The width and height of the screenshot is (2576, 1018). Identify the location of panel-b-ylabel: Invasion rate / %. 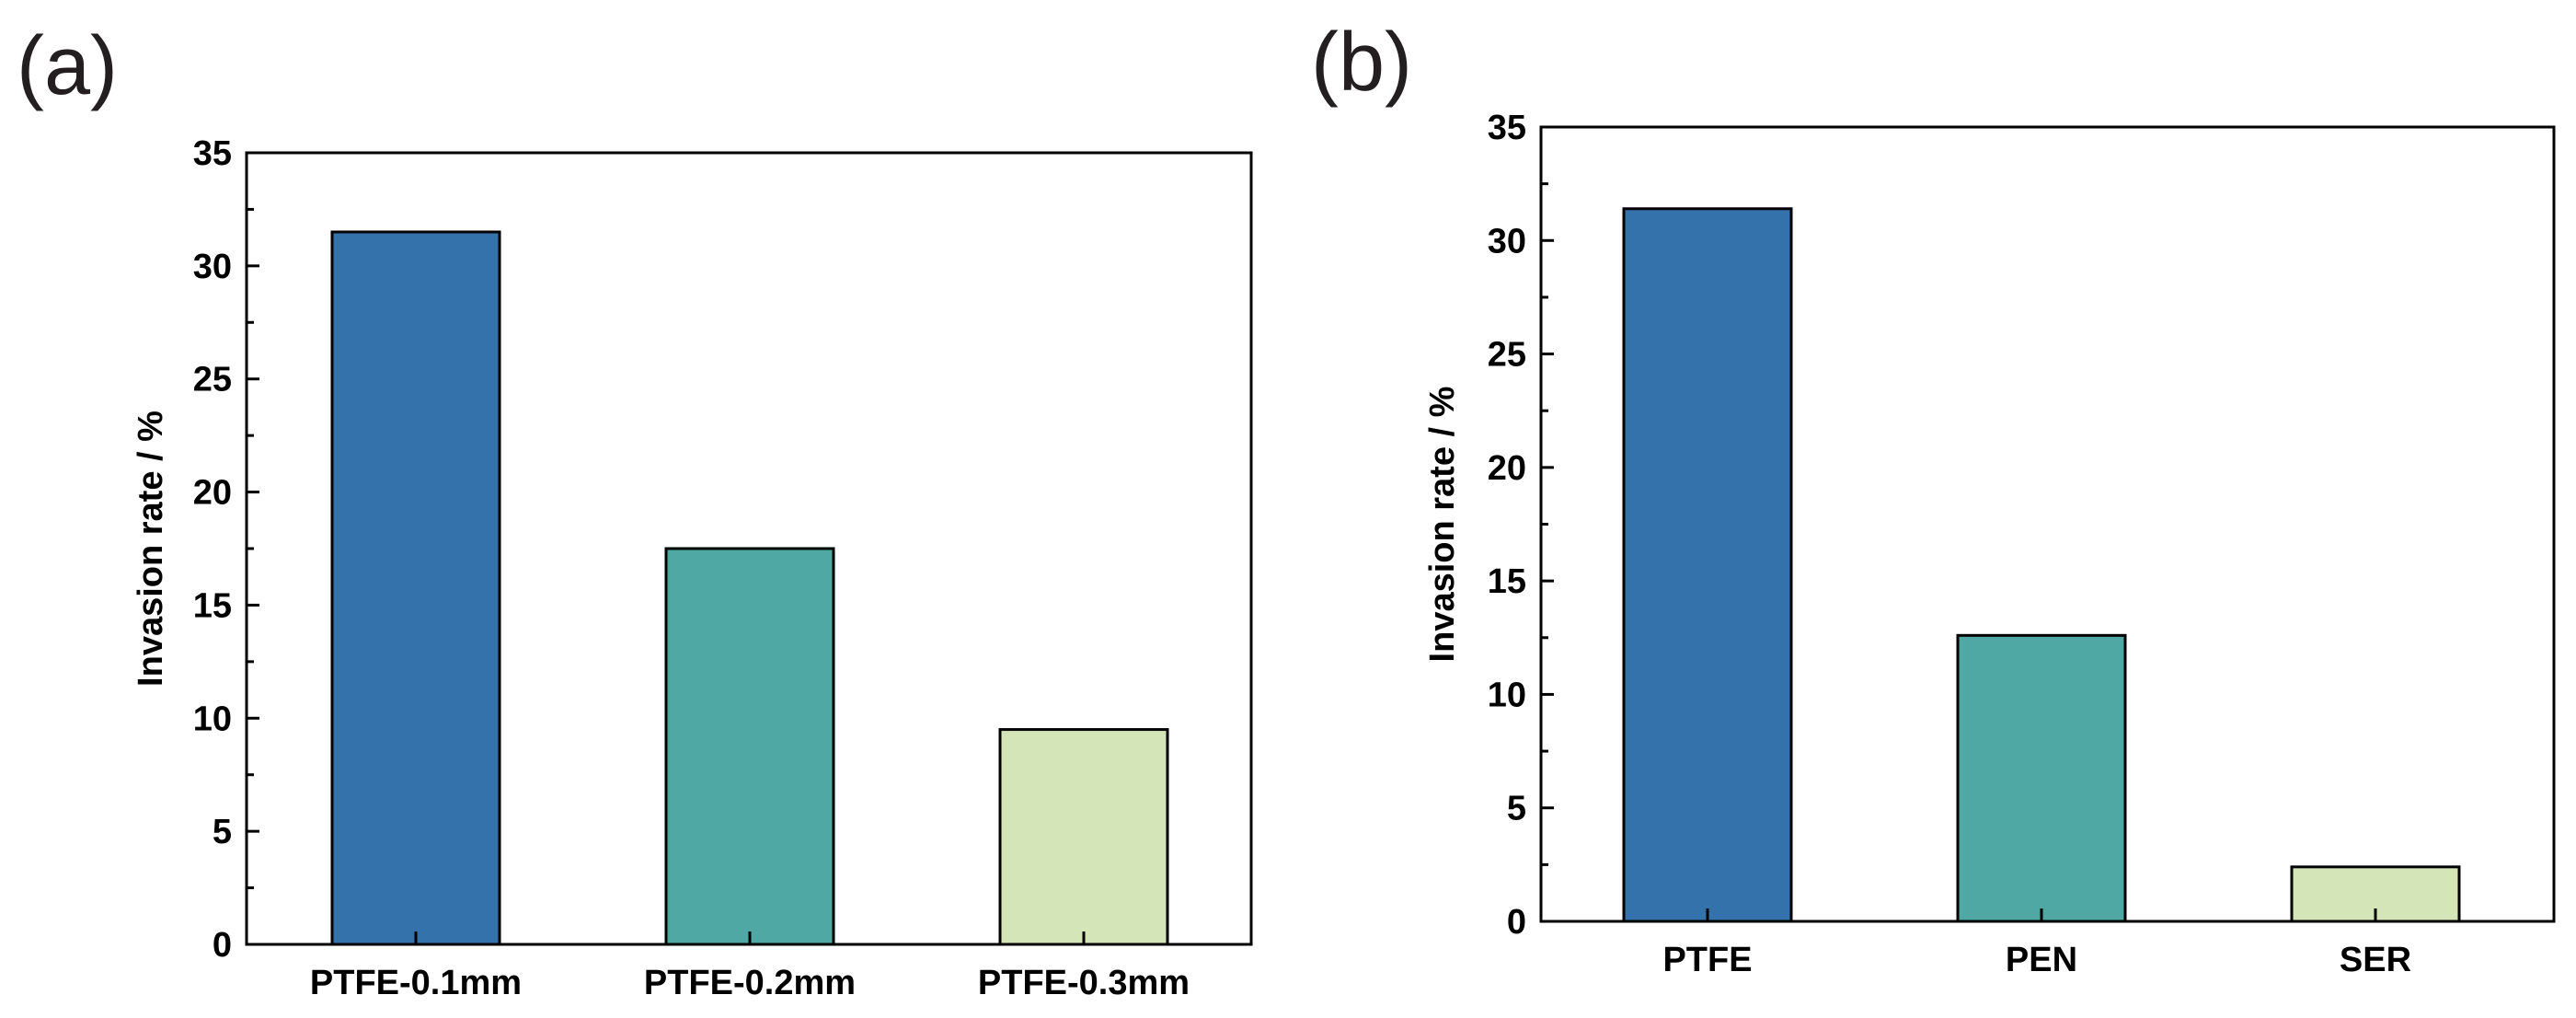
(1442, 525).